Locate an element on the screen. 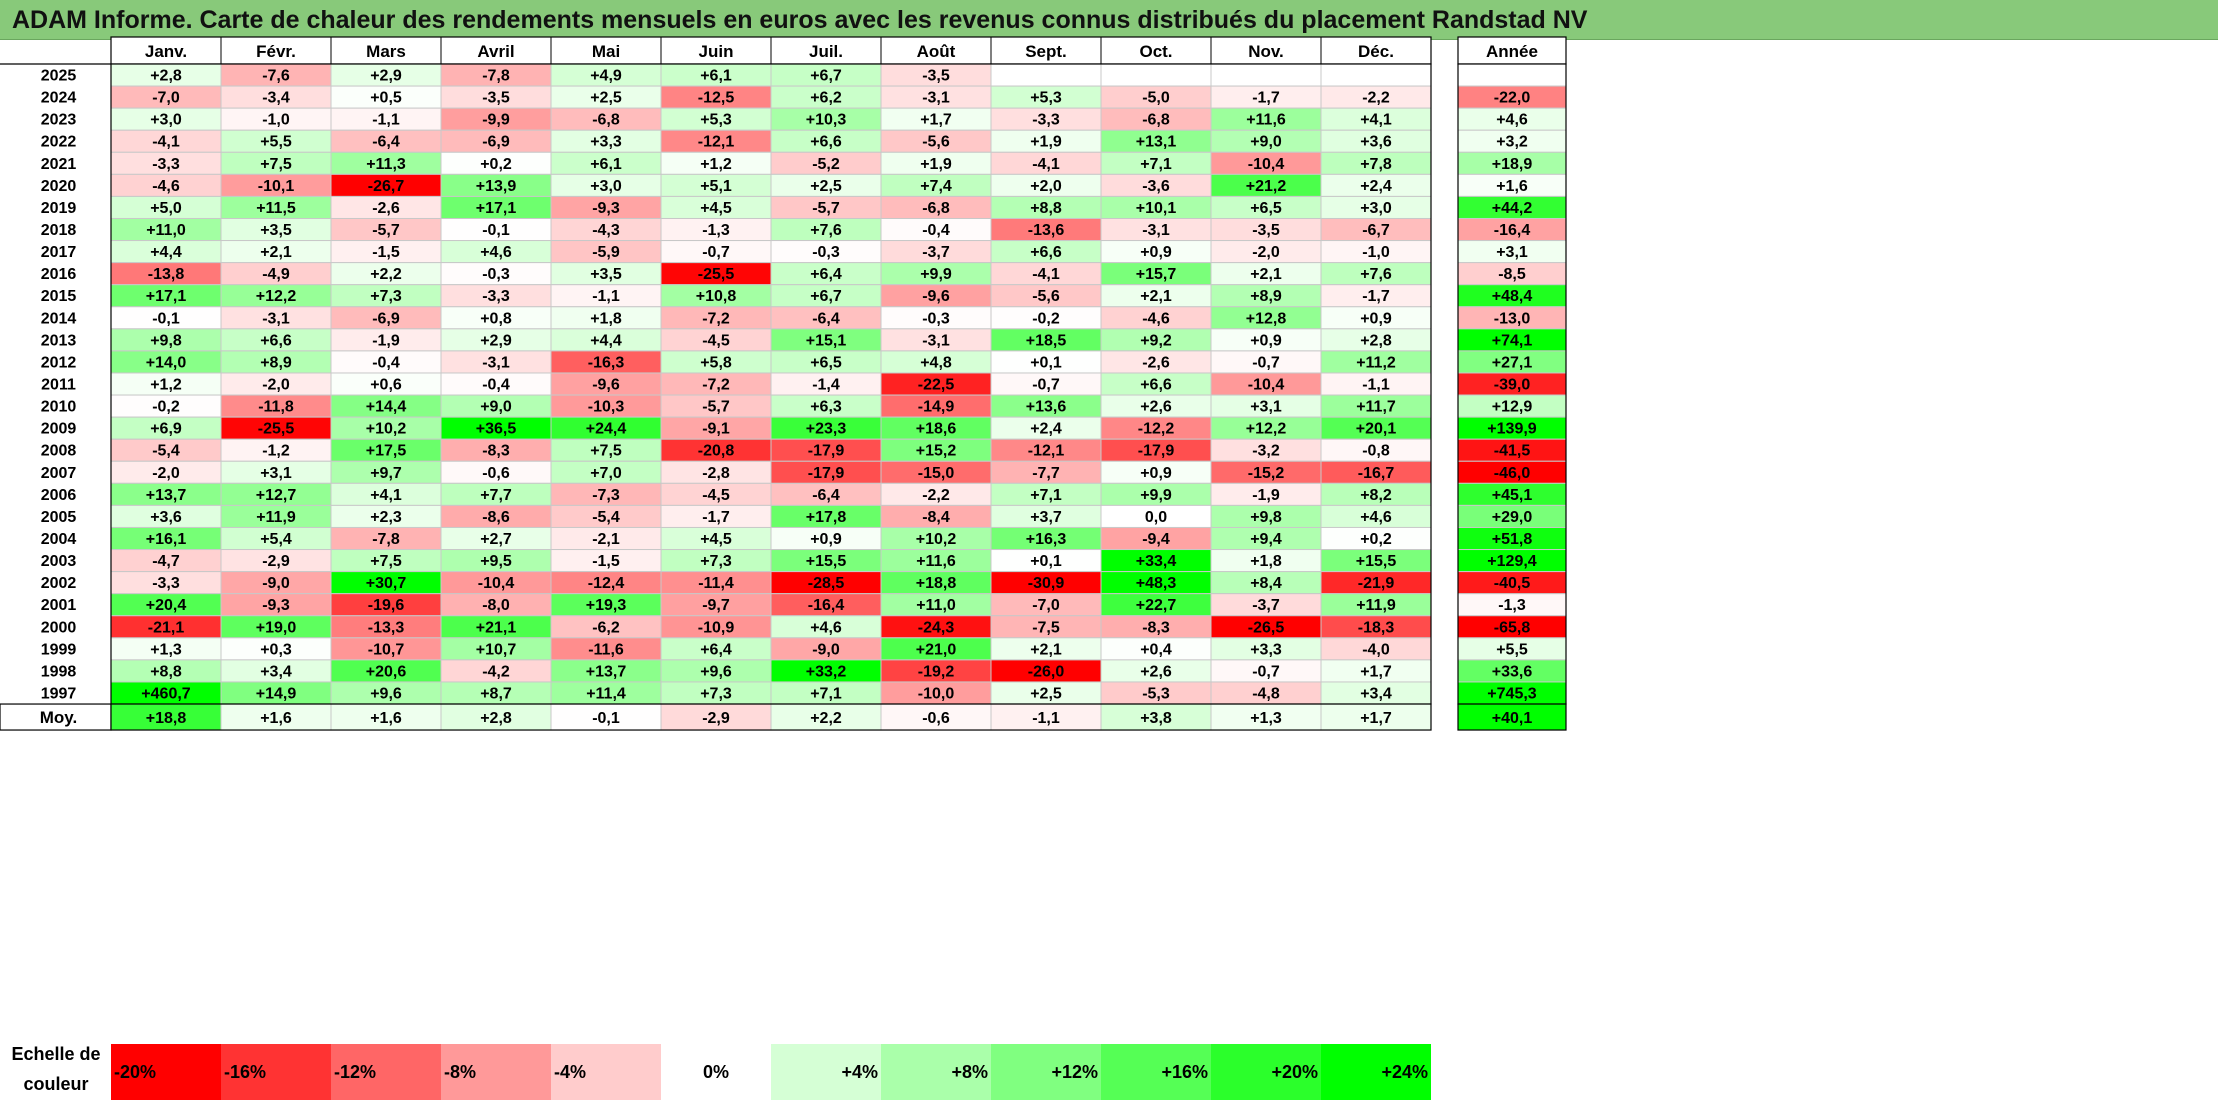 The image size is (2218, 1106). cell-value: -0,7 is located at coordinates (716, 252).